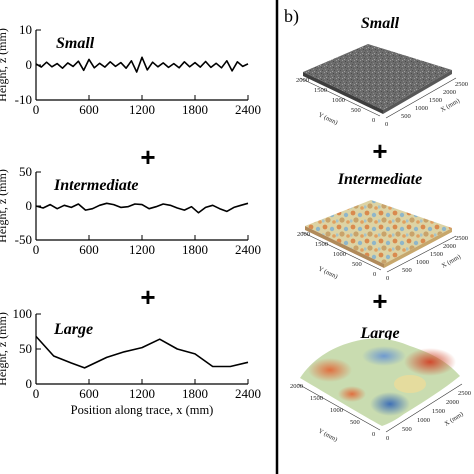 The width and height of the screenshot is (474, 474). I want to click on y-tick-label: 50, so click(25, 348).